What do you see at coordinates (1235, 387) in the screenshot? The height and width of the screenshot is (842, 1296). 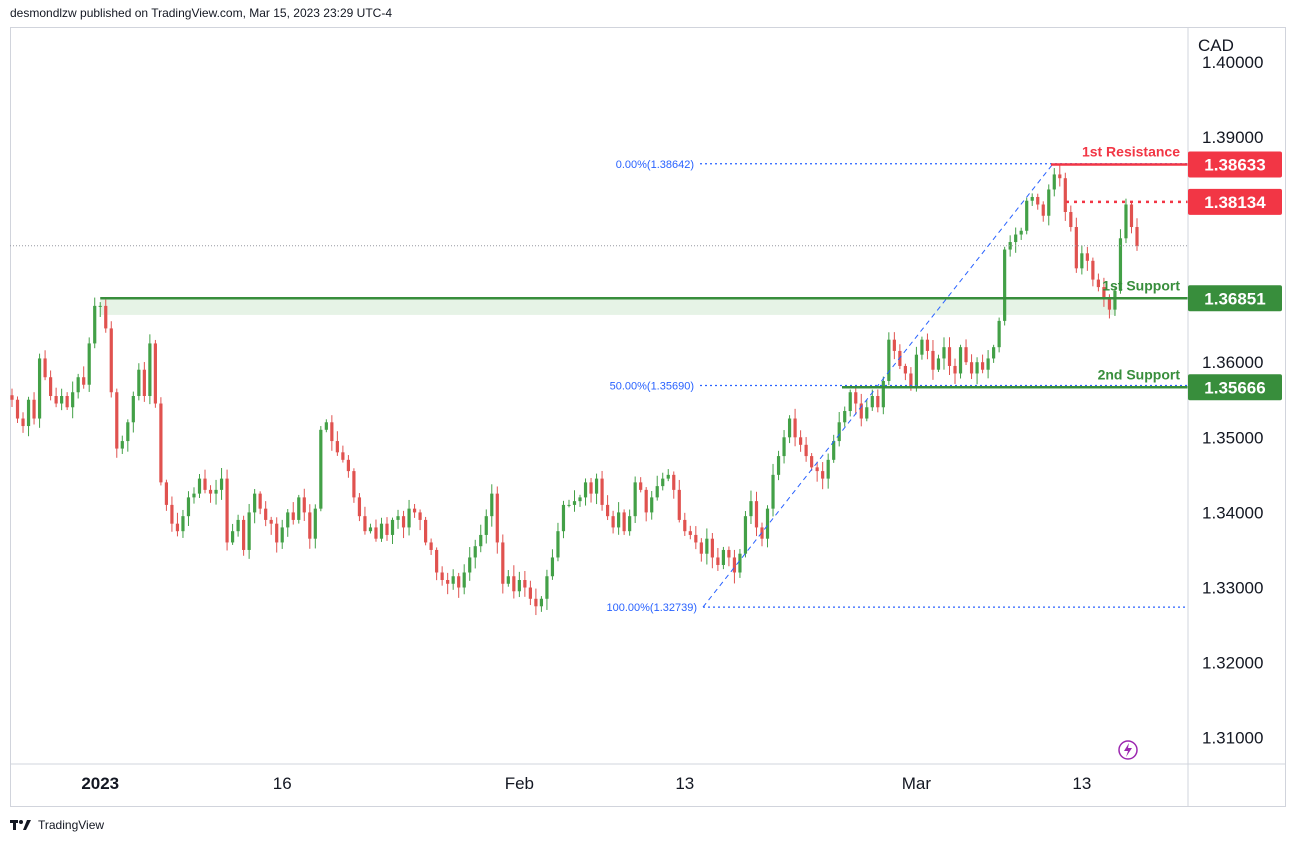 I see `price-tag-support: 1.35666` at bounding box center [1235, 387].